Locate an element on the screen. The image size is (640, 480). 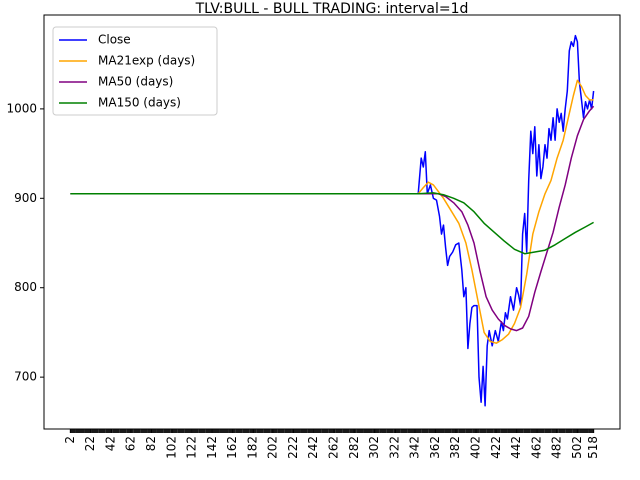
y-axis: 700 800 900 1000 is located at coordinates (25, 242).